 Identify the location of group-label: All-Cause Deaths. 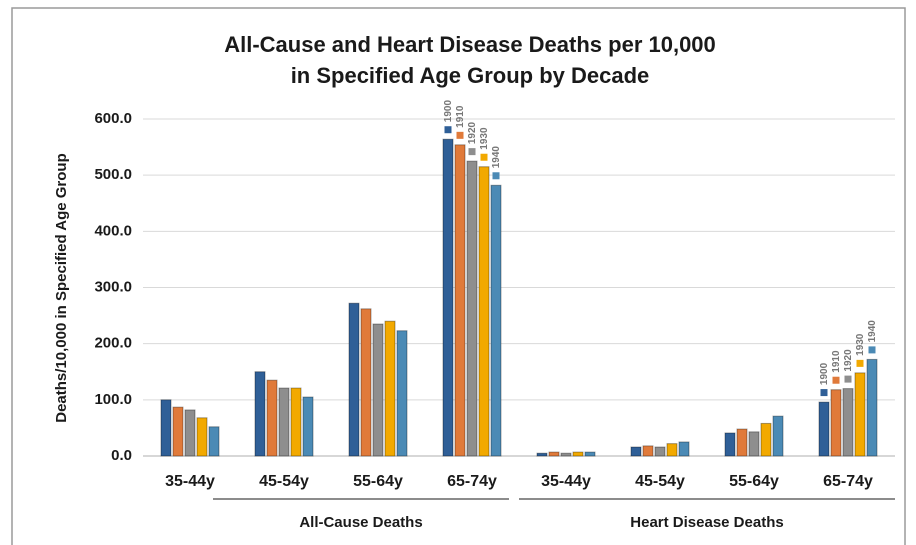
(360, 522).